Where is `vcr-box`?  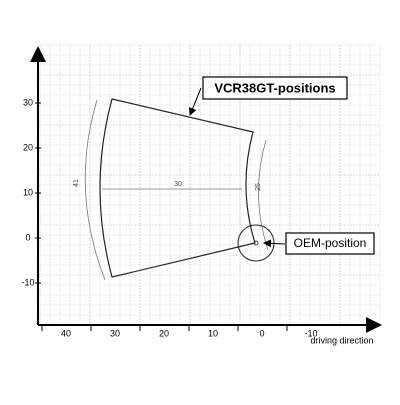 vcr-box is located at coordinates (275, 88).